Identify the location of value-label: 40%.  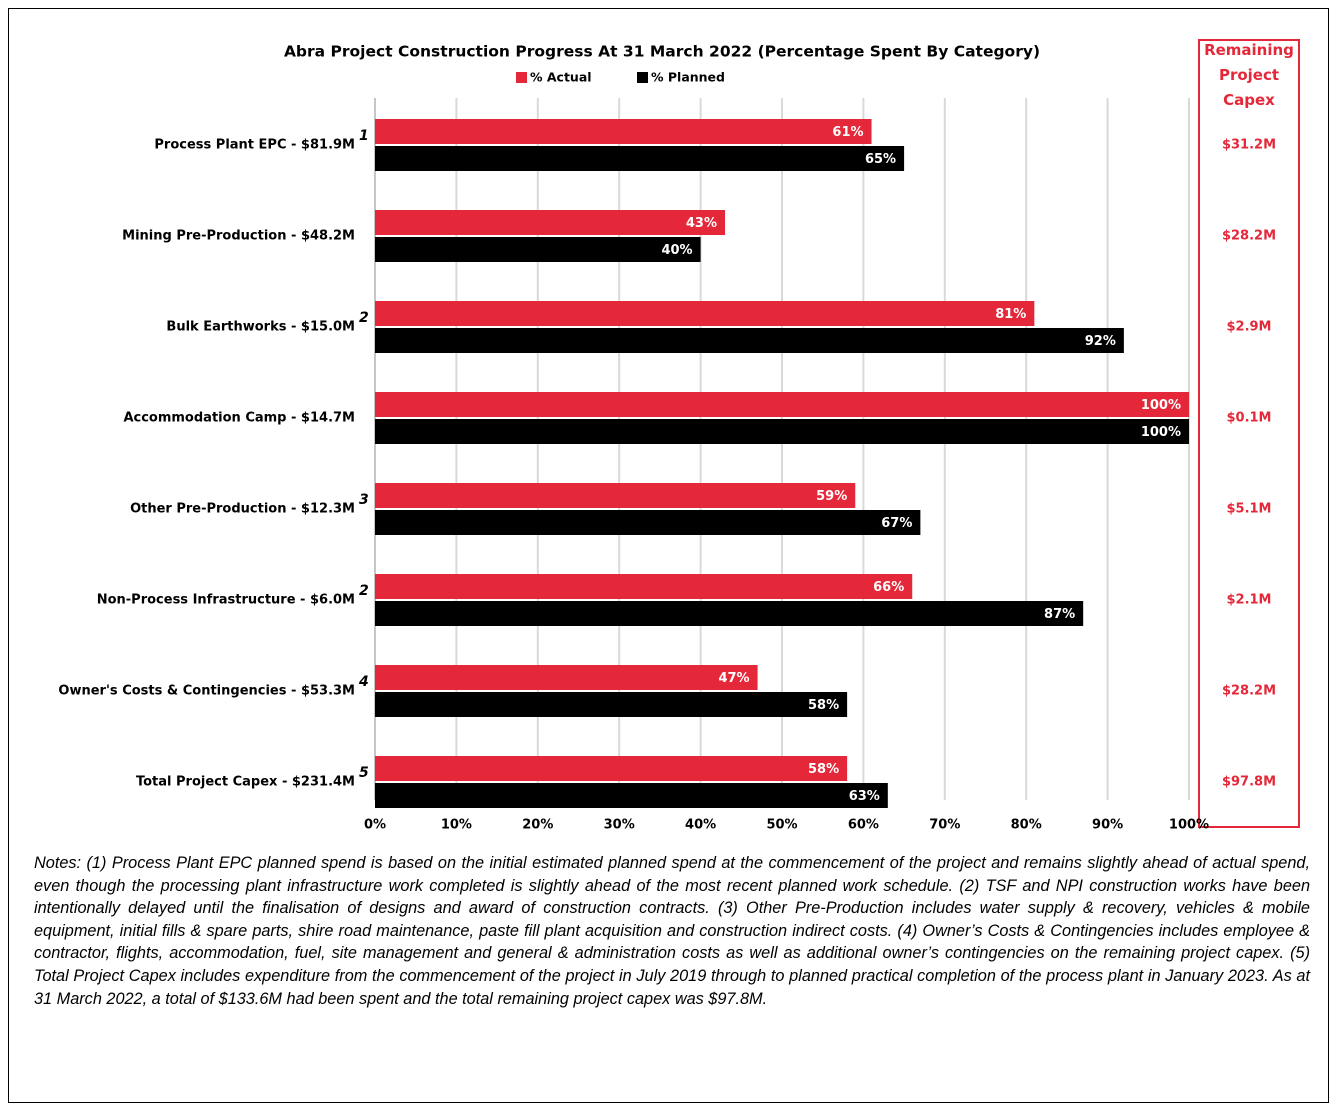
(676, 250).